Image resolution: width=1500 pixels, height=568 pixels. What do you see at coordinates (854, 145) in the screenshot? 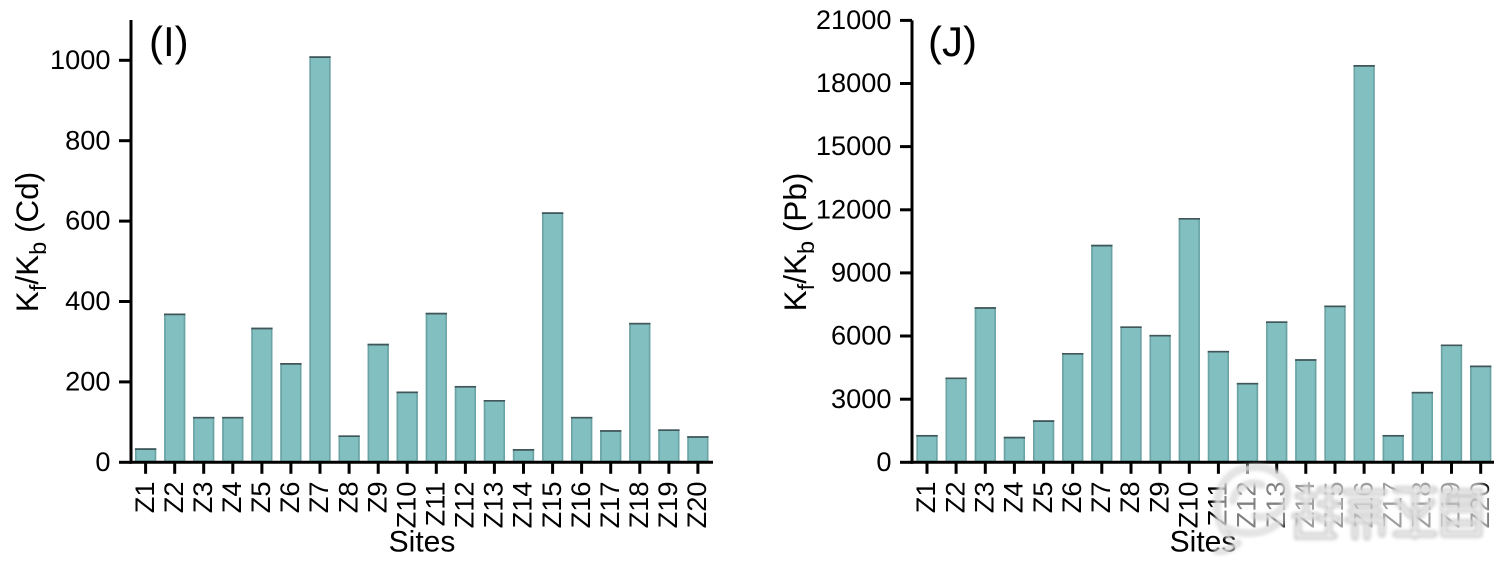
I see `svg-text: 15000` at bounding box center [854, 145].